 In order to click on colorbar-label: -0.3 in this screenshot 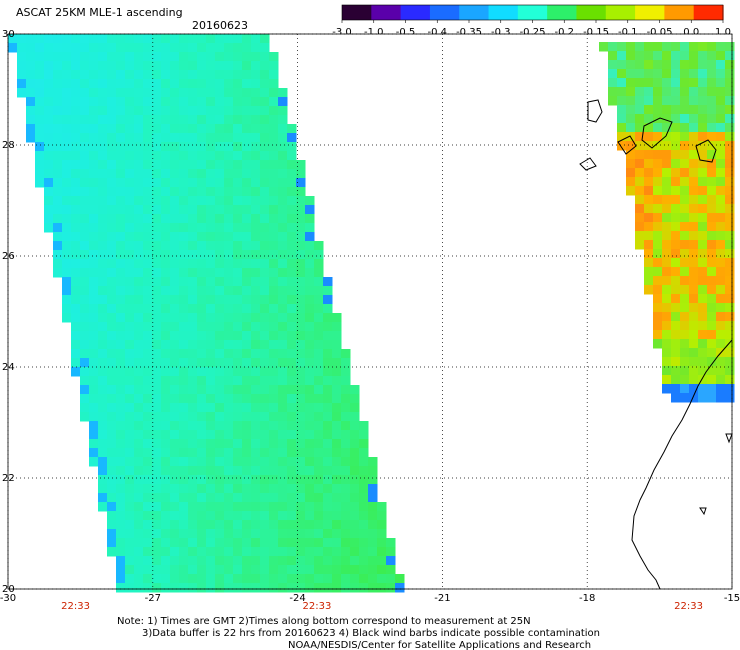, I will do `click(501, 32)`.